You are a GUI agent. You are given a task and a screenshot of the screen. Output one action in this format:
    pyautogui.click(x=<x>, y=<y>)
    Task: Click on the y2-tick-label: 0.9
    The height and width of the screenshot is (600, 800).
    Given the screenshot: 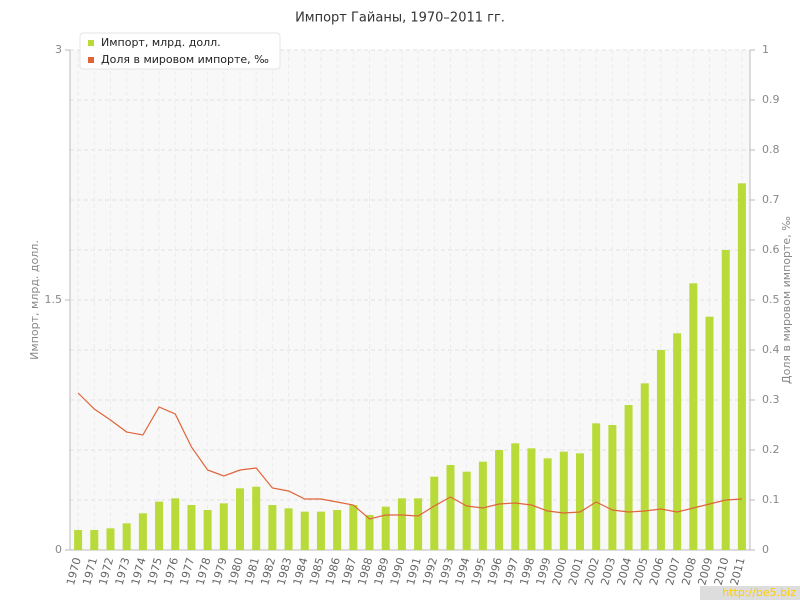 What is the action you would take?
    pyautogui.click(x=771, y=99)
    